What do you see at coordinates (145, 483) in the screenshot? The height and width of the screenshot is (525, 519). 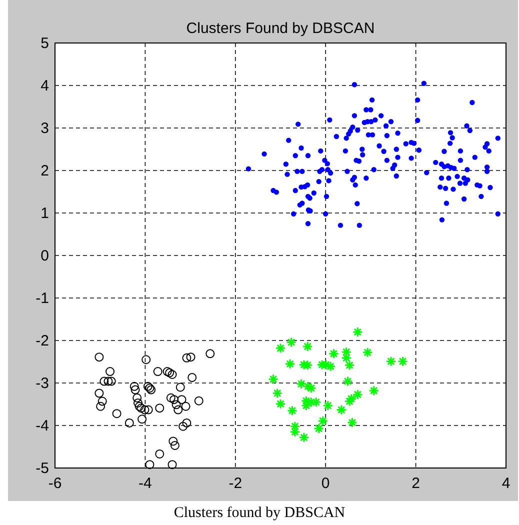 I see `x-tick-label: -4` at bounding box center [145, 483].